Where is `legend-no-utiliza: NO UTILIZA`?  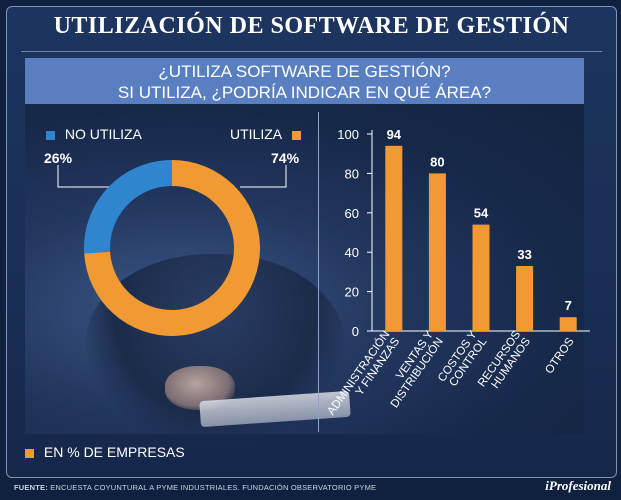
legend-no-utiliza: NO UTILIZA is located at coordinates (94, 134).